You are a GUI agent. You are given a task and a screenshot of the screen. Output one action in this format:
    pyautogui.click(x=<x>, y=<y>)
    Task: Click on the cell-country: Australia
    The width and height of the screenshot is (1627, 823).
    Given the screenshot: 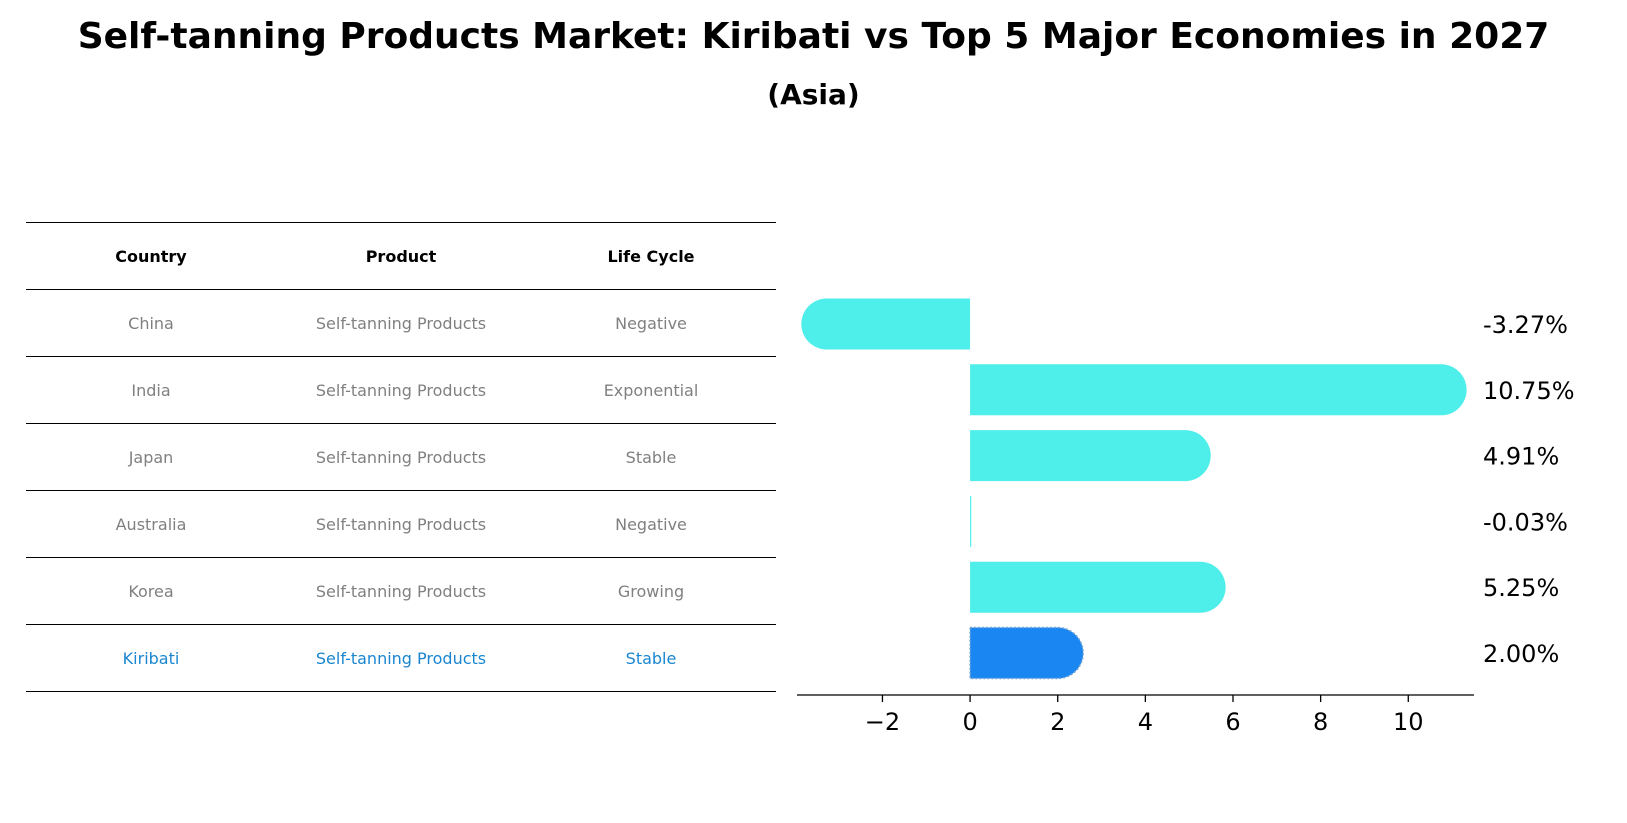 What is the action you would take?
    pyautogui.click(x=151, y=524)
    